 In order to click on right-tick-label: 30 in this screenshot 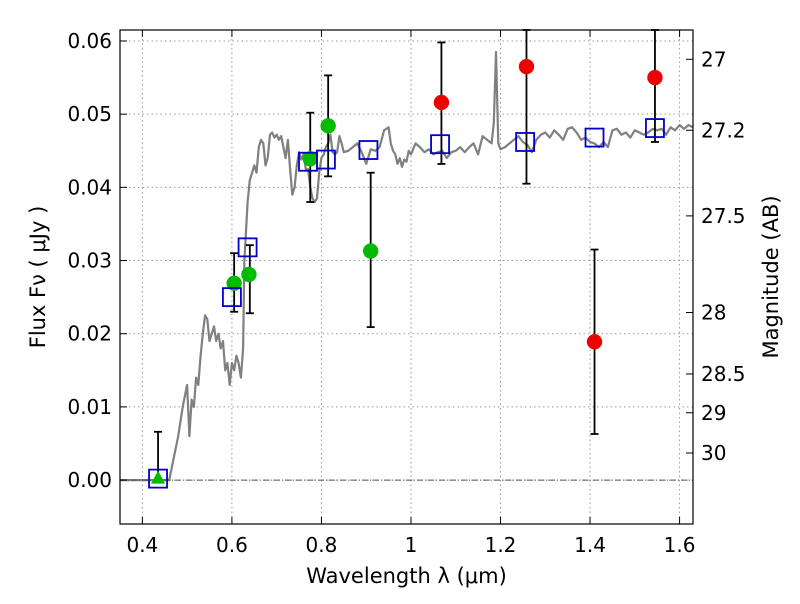, I will do `click(713, 453)`.